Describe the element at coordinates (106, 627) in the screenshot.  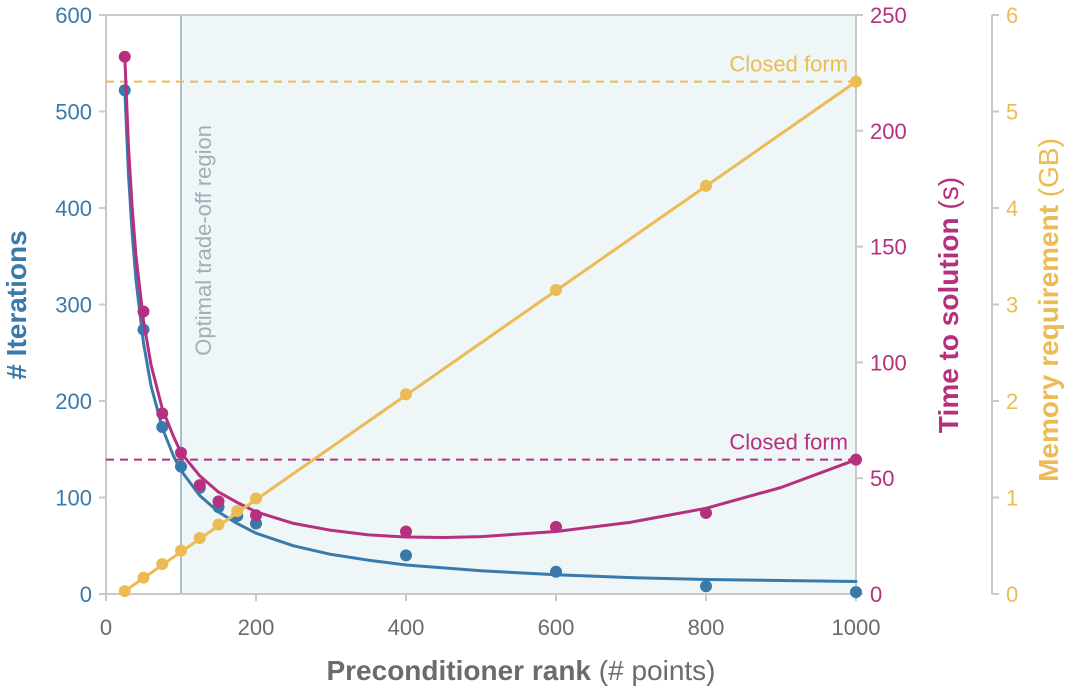
I see `x-tick-label: 0` at that location.